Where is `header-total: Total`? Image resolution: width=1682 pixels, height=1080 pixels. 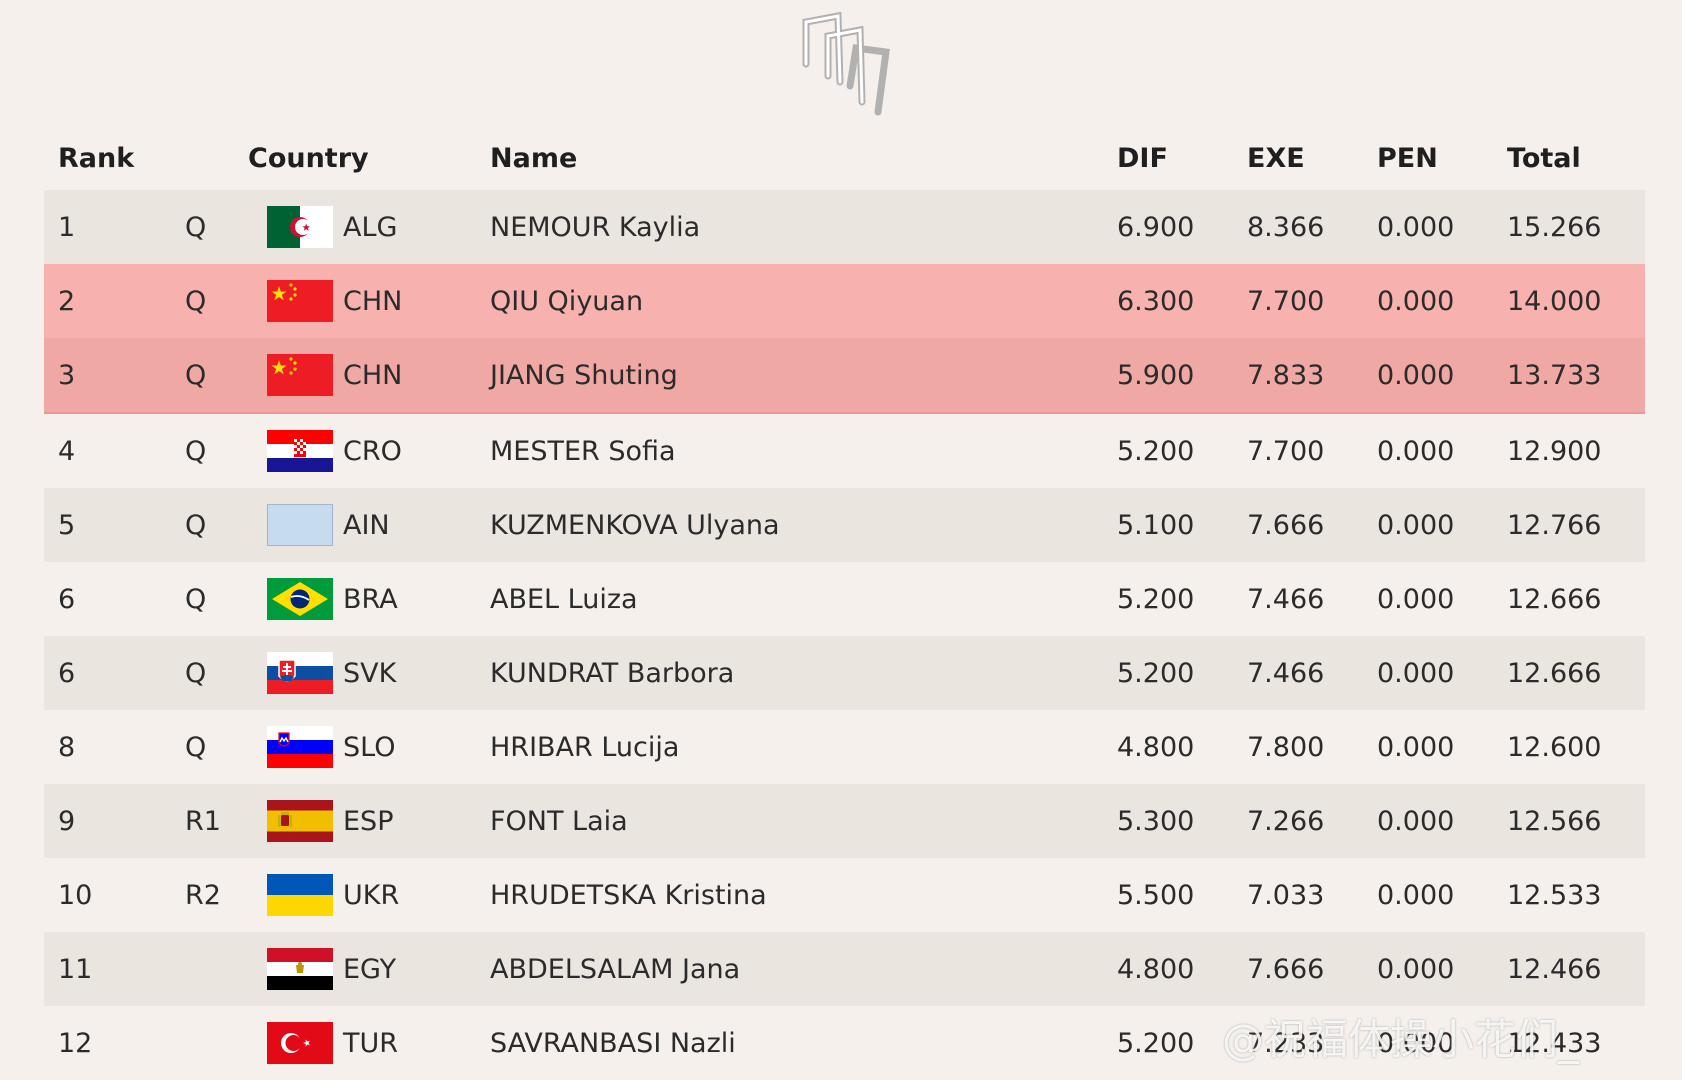 header-total: Total is located at coordinates (1544, 158).